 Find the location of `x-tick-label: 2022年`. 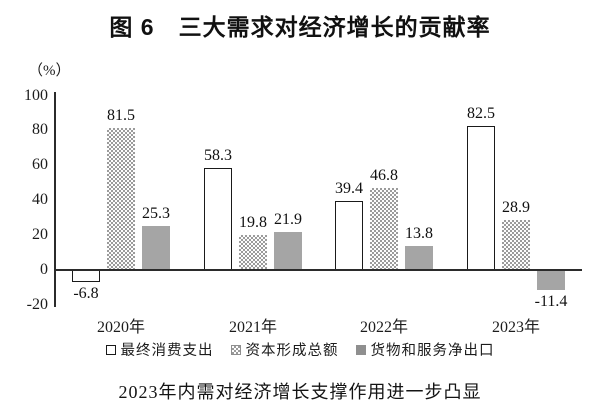

x-tick-label: 2022年 is located at coordinates (383, 327).